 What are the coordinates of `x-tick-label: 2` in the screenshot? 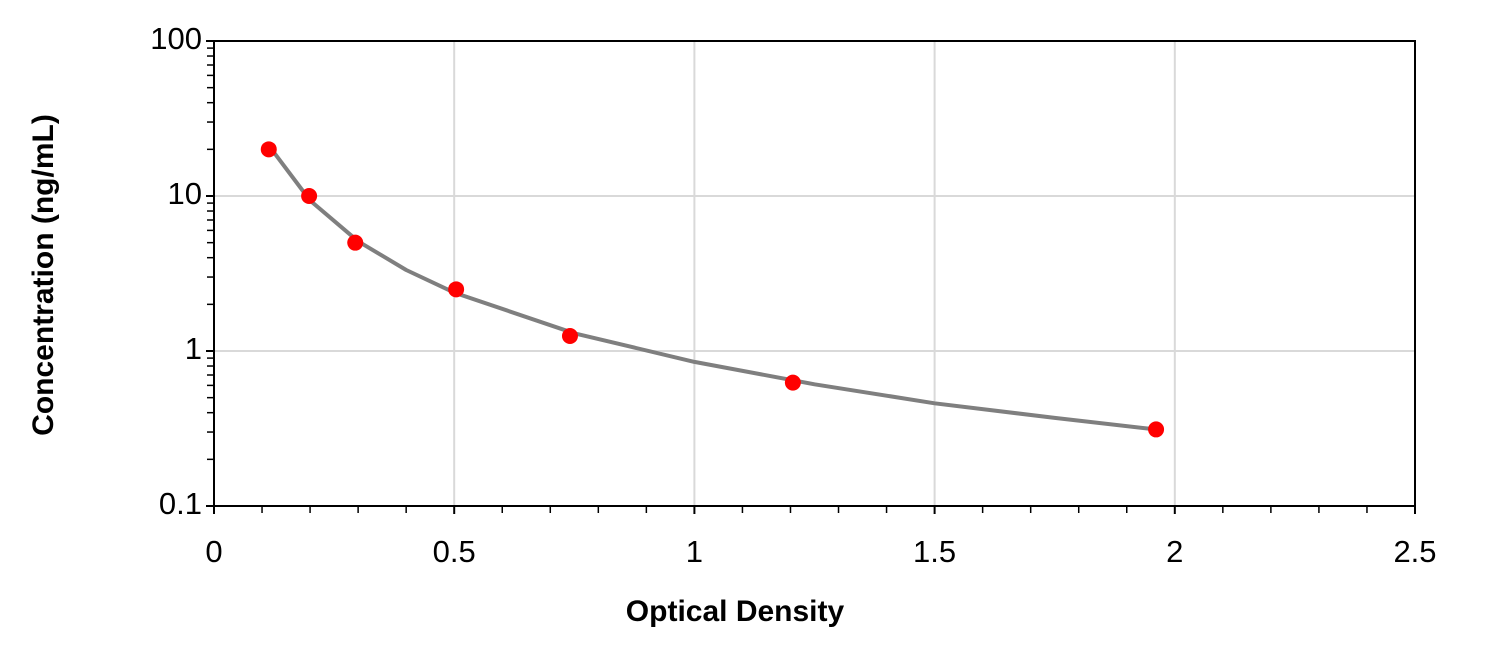 It's located at (1174, 551).